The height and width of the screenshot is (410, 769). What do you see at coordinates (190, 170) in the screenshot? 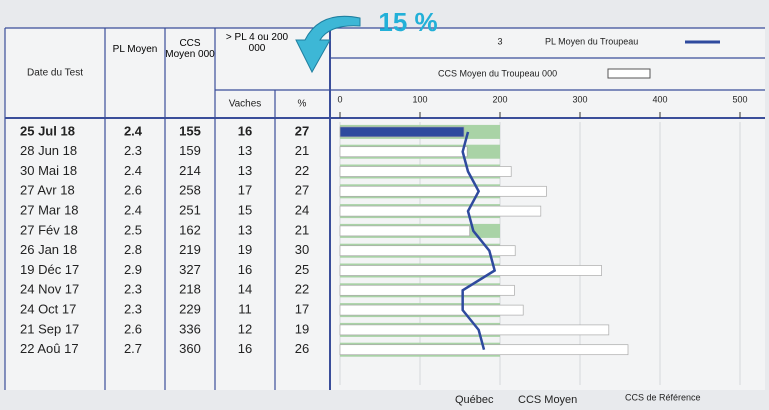
I see `cell: 214` at bounding box center [190, 170].